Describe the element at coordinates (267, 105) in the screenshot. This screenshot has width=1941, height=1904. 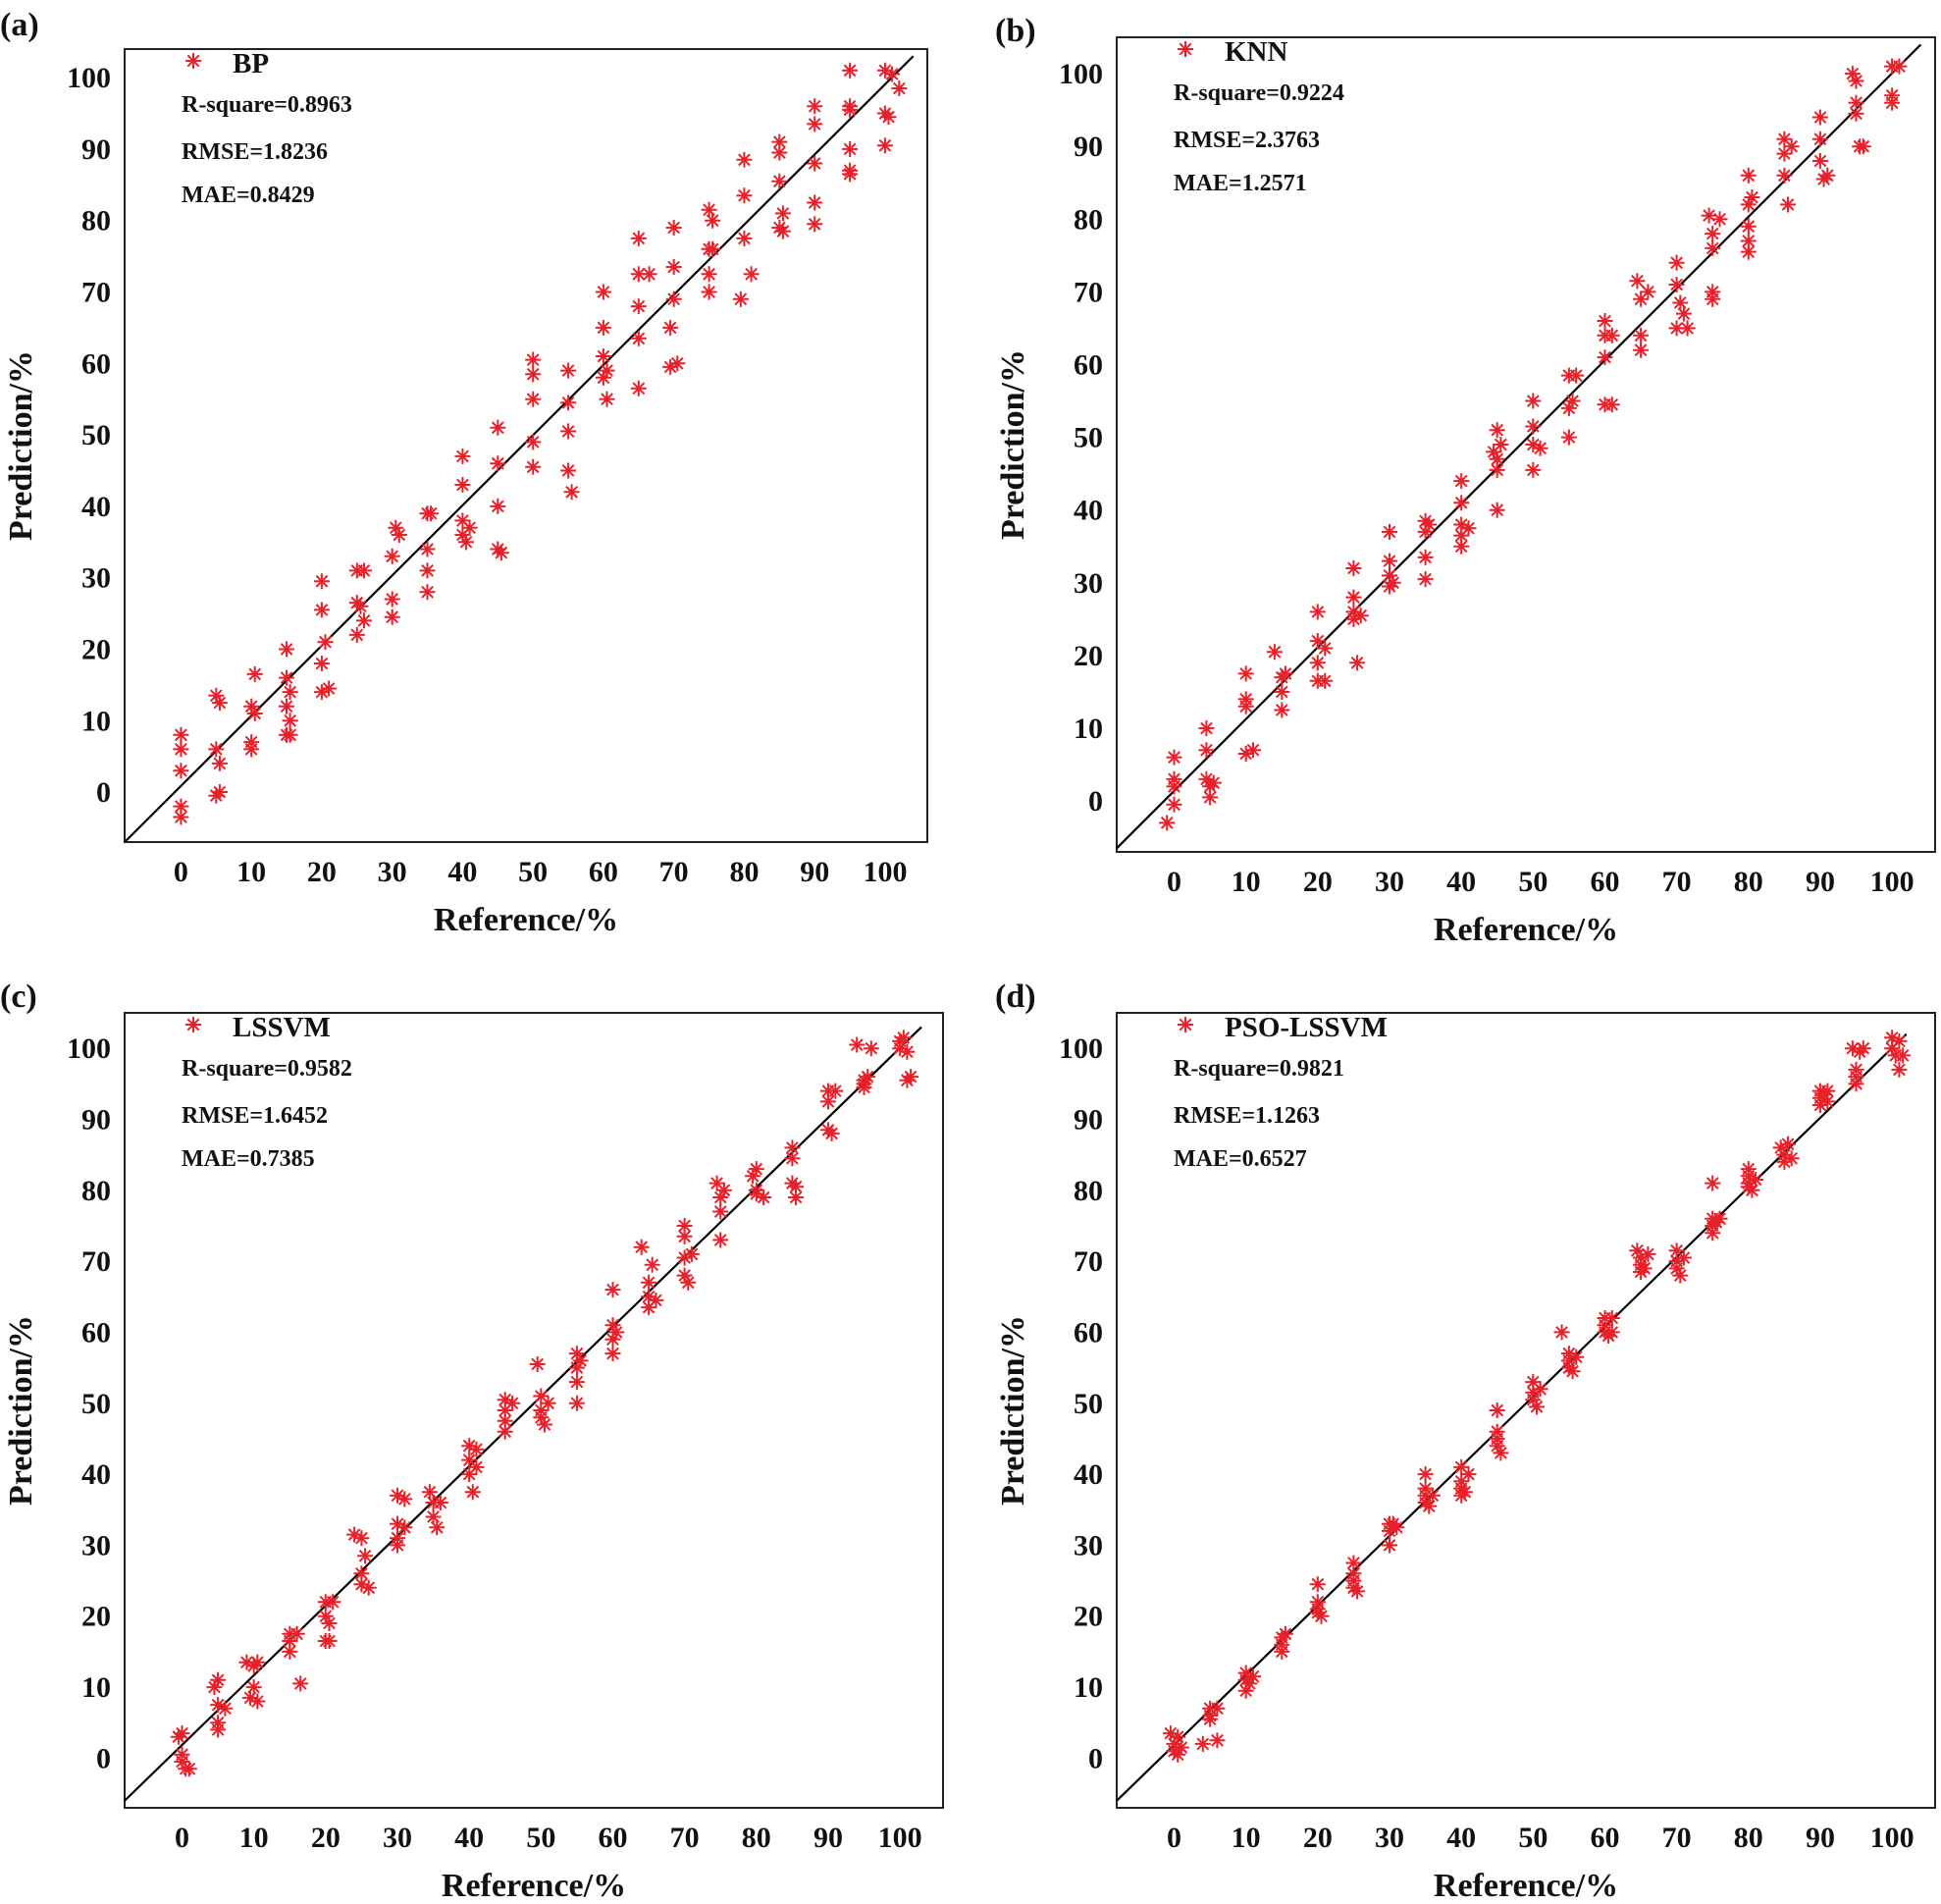
I see `r-square-stat: R-square=0.8963` at that location.